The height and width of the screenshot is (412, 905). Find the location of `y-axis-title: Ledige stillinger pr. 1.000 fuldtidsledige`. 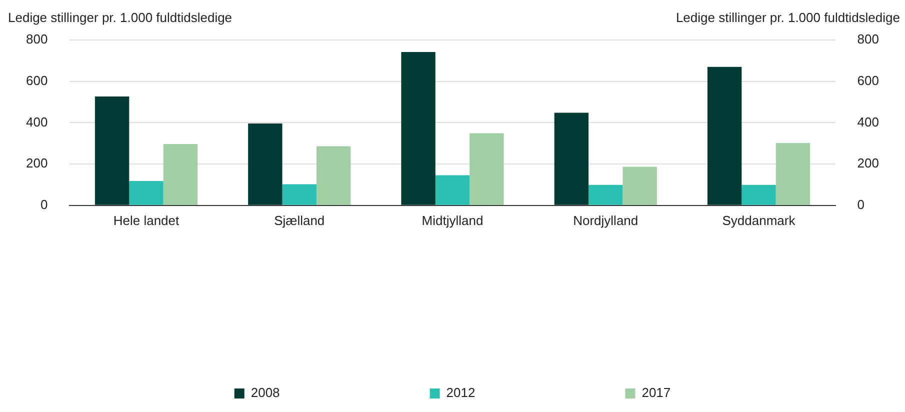

y-axis-title: Ledige stillinger pr. 1.000 fuldtidsledige is located at coordinates (120, 18).